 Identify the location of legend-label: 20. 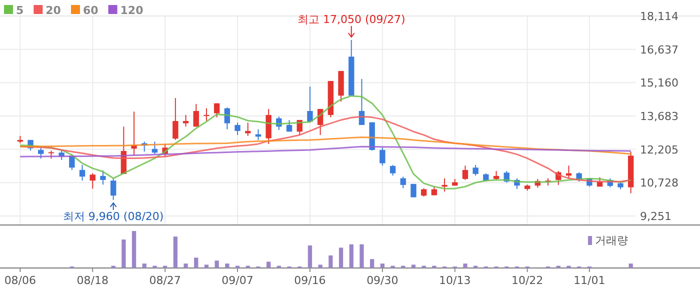
(54, 10).